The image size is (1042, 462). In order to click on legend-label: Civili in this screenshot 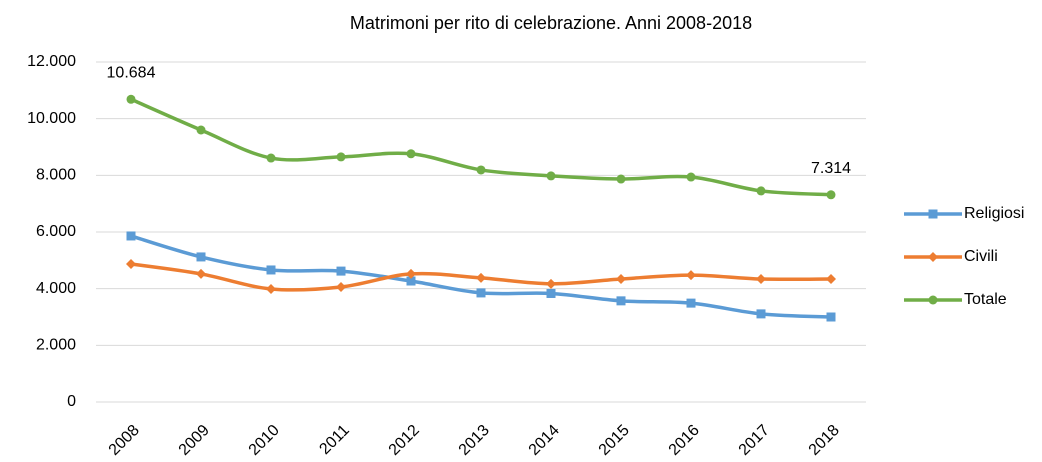, I will do `click(981, 256)`.